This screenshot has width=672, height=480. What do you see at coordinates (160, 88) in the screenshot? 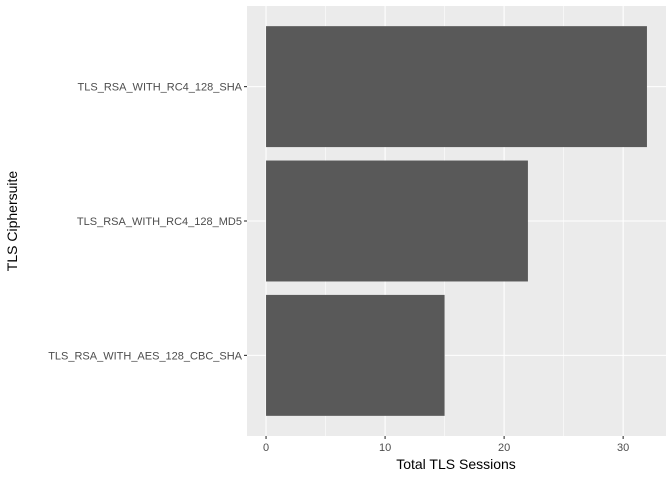
I see `y-tick-label: TLS_RSA_WITH_RC4_128_SHA` at bounding box center [160, 88].